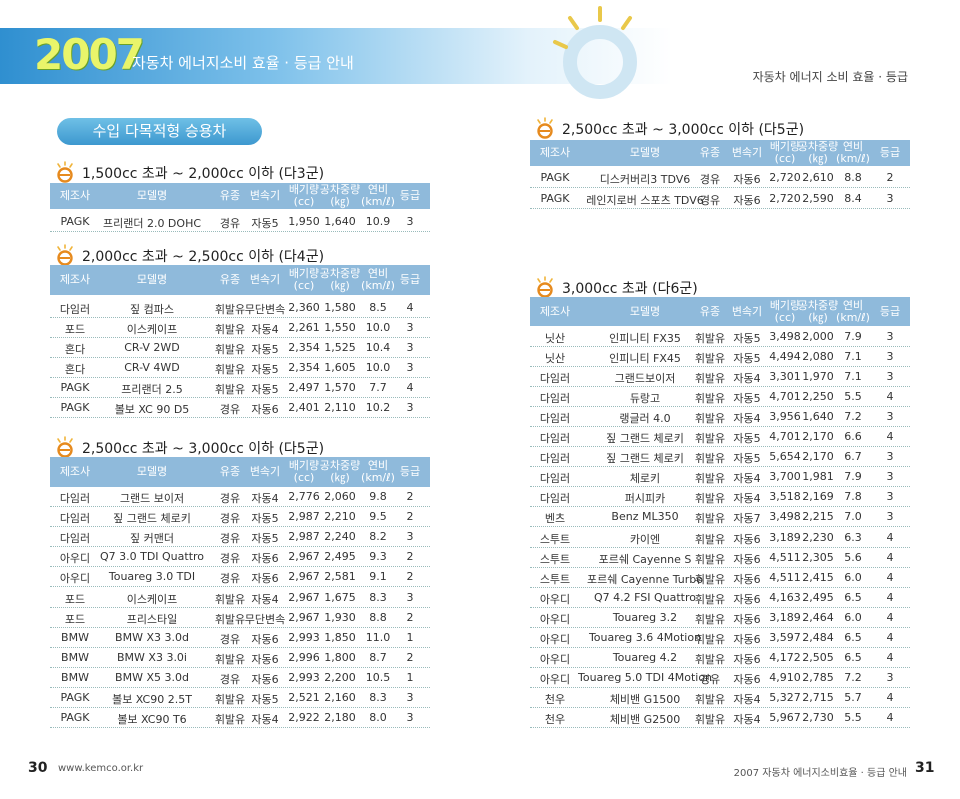 The image size is (960, 799). What do you see at coordinates (645, 699) in the screenshot?
I see `cell: 체비밴 G1500` at bounding box center [645, 699].